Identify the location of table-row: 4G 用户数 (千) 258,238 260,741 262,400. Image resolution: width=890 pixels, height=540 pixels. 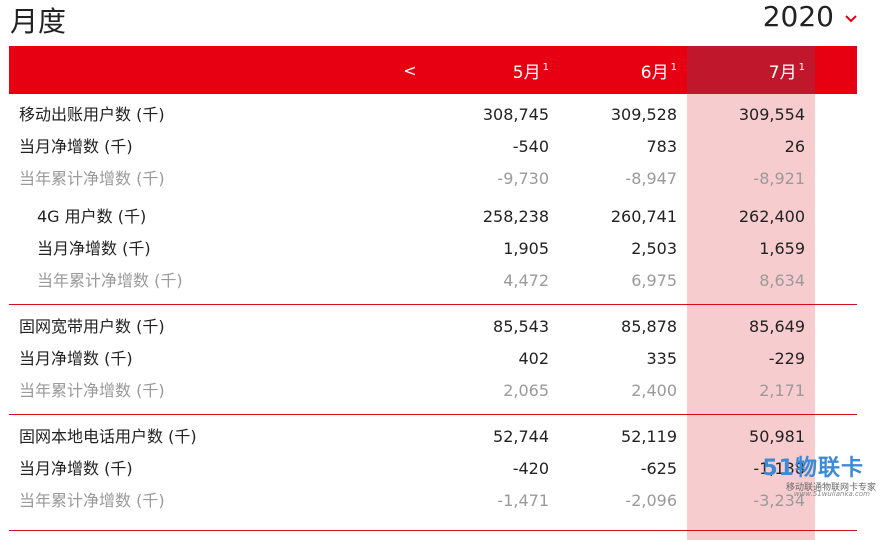
(433, 217).